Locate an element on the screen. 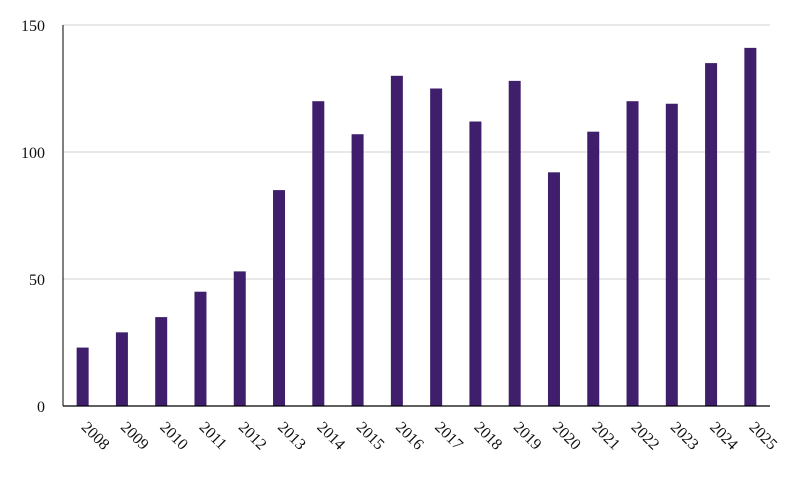 Image resolution: width=800 pixels, height=481 pixels. x-tick-label: 2024 is located at coordinates (723, 436).